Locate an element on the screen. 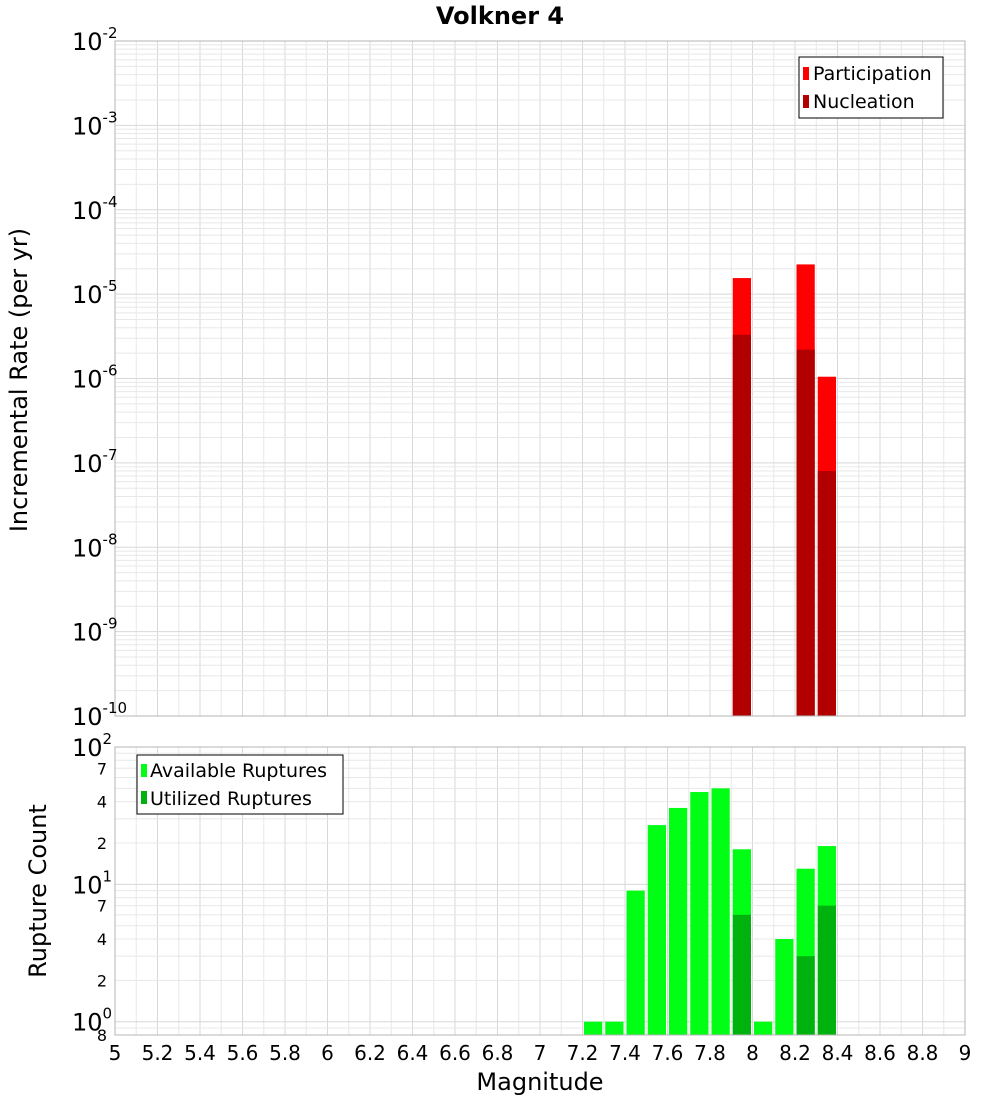 This screenshot has height=1100, width=1000. x-tick-label: 5.8 is located at coordinates (285, 1053).